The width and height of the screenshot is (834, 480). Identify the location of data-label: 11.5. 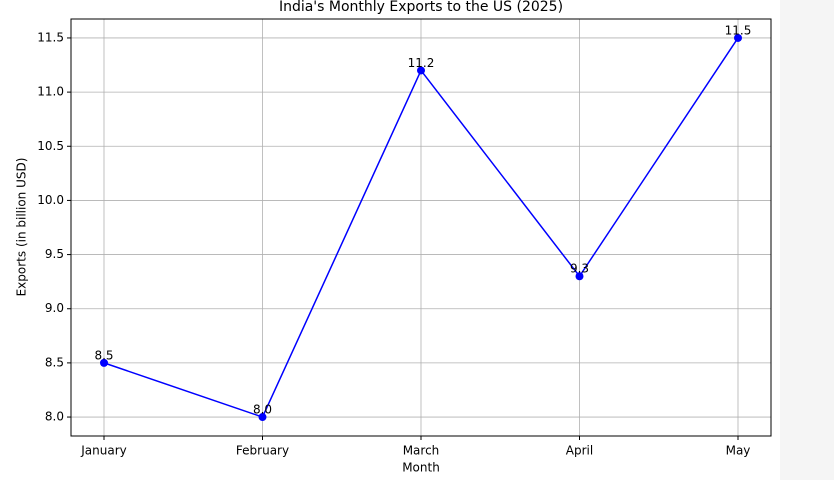
(738, 30).